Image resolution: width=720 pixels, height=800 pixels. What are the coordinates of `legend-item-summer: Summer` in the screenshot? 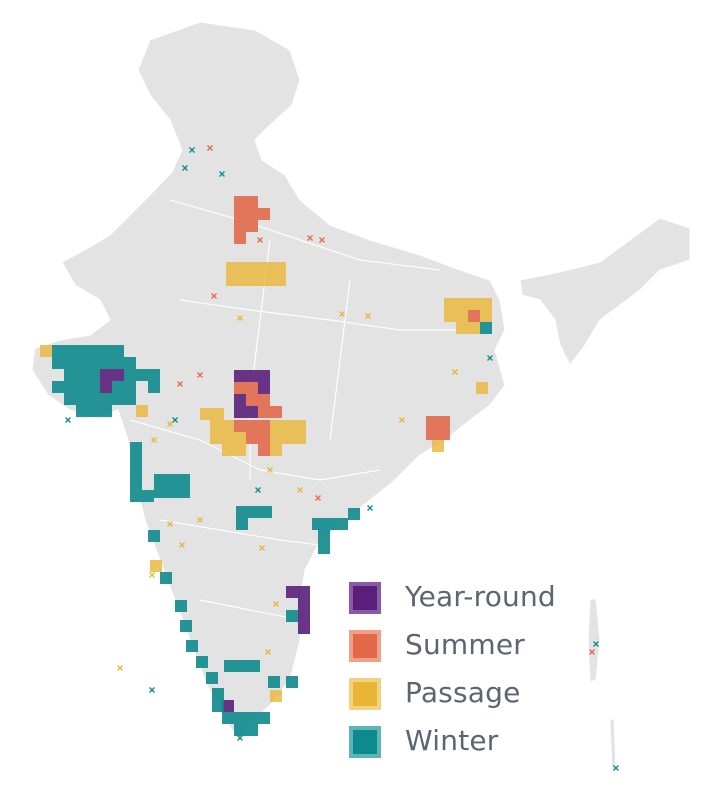 It's located at (466, 649).